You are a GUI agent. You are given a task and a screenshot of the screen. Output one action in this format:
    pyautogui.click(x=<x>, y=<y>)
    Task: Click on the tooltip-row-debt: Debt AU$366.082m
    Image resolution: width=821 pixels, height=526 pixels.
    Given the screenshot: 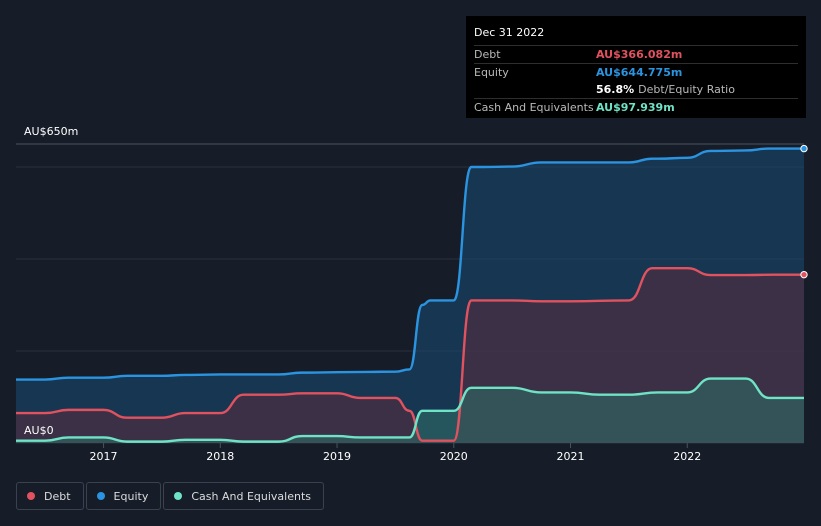 What is the action you would take?
    pyautogui.click(x=636, y=54)
    